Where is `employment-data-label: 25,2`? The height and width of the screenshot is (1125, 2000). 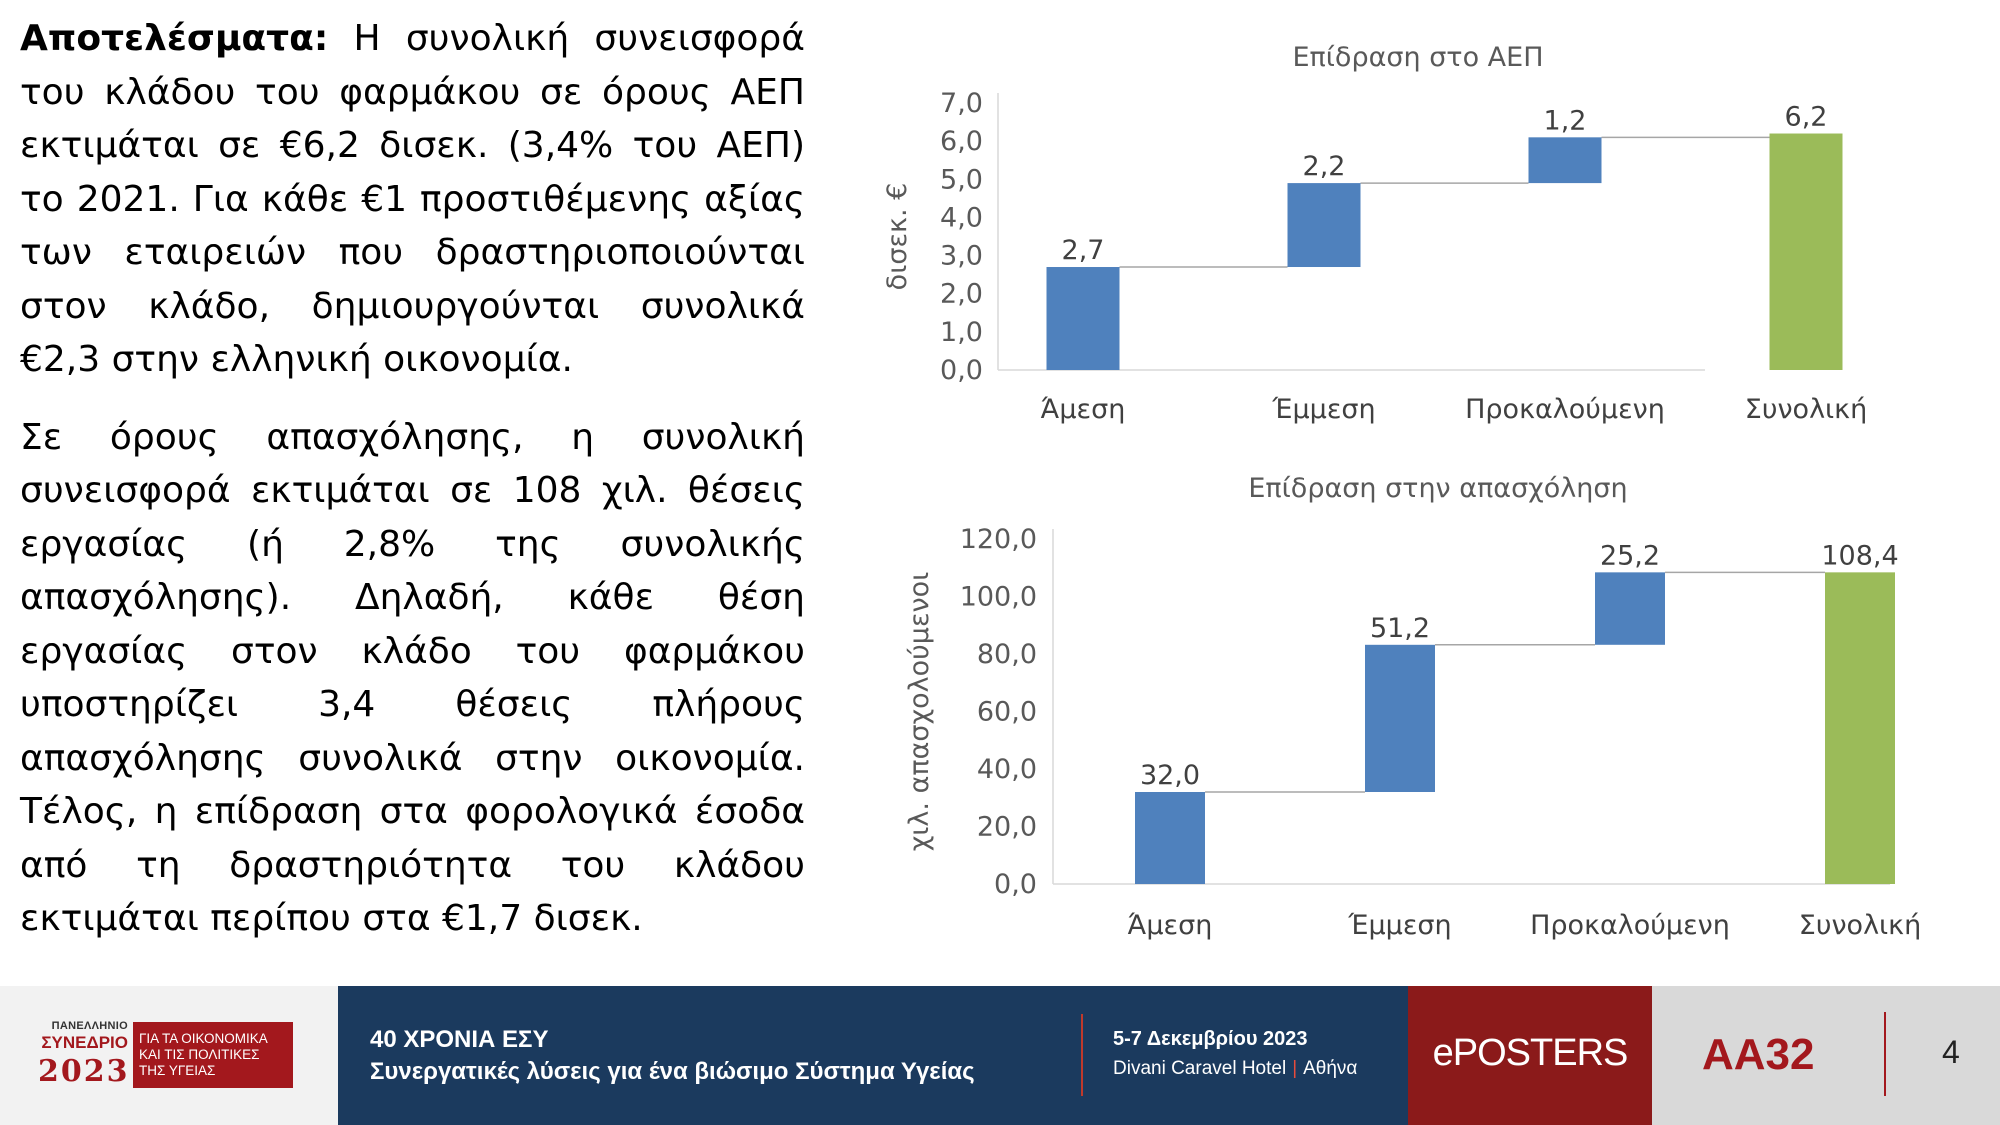 employment-data-label: 25,2 is located at coordinates (1630, 555).